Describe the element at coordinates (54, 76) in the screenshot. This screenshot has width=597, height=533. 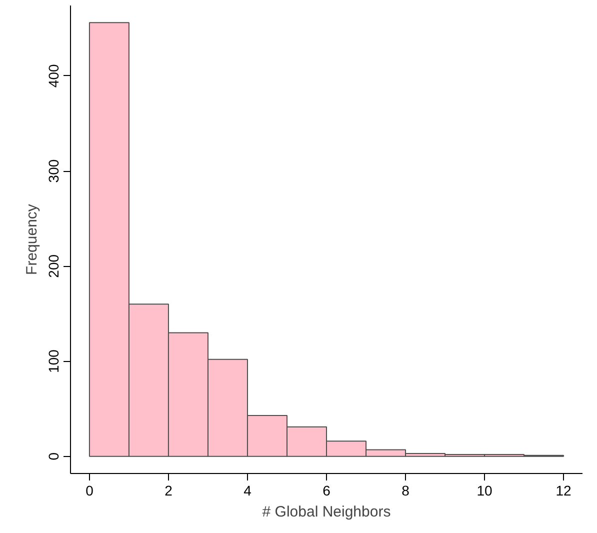
I see `y-tick-label: 400` at that location.